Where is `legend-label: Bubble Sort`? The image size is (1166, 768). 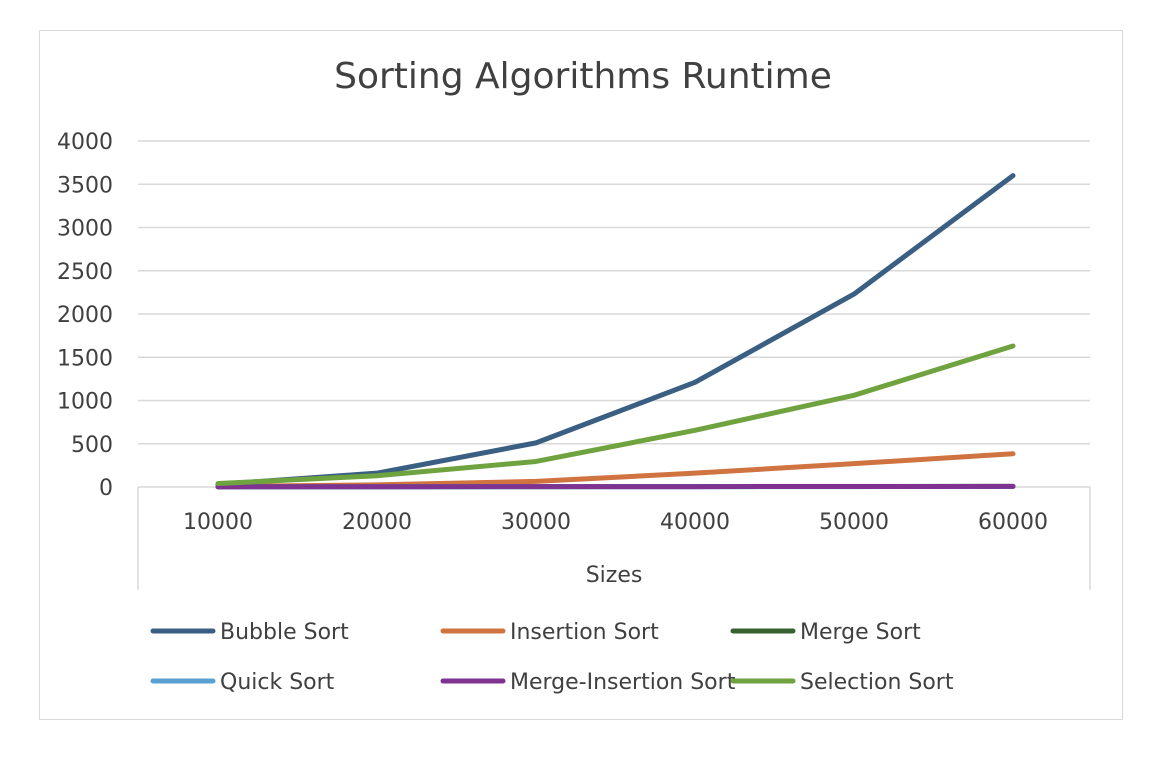
legend-label: Bubble Sort is located at coordinates (284, 632).